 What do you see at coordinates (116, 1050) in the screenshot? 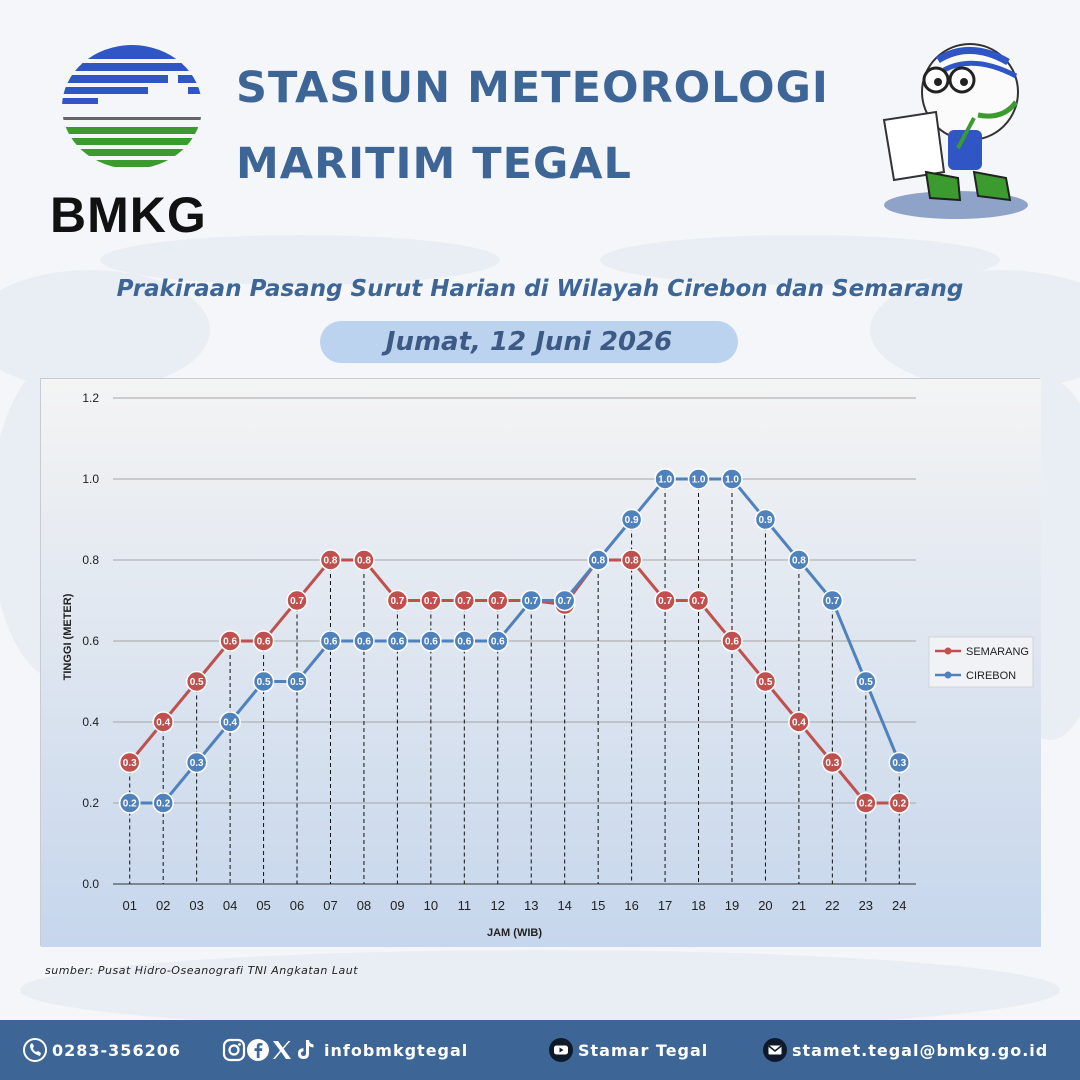
I see `phone-number: 0283-356206` at bounding box center [116, 1050].